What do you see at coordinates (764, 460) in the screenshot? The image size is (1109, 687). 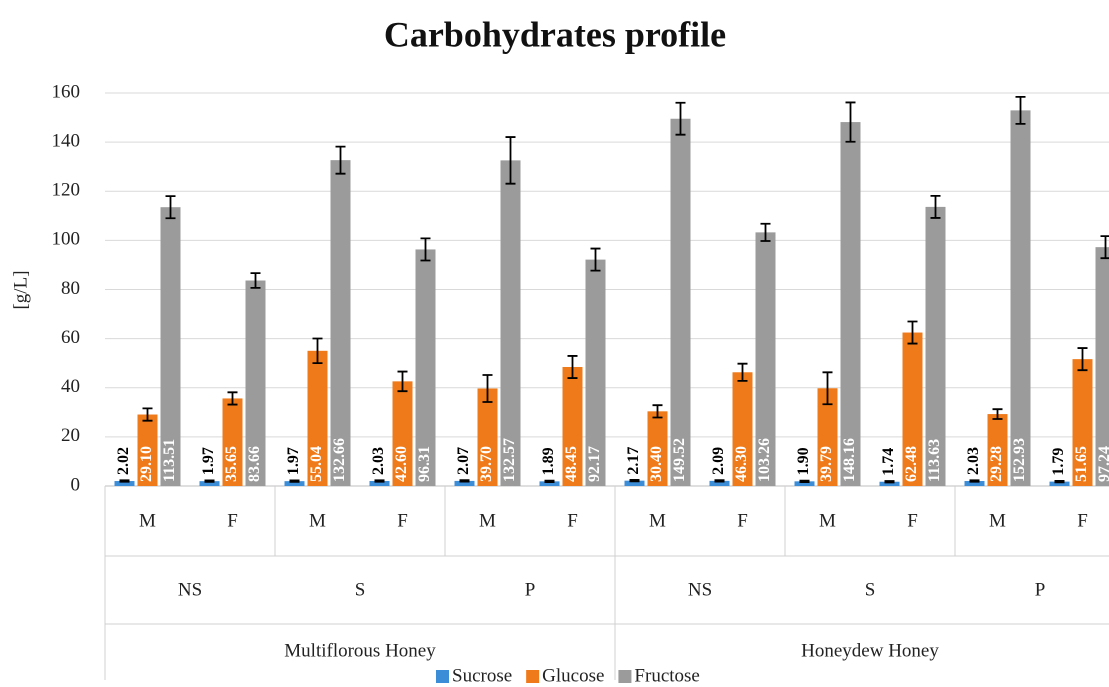 I see `value-label: 103.26` at bounding box center [764, 460].